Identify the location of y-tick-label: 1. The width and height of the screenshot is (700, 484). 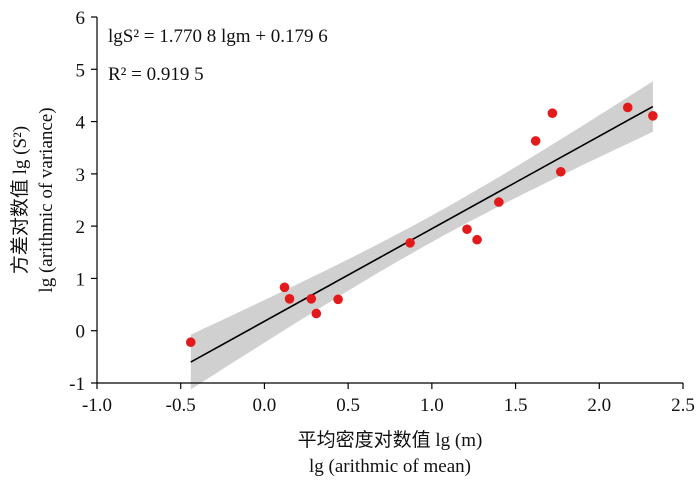
(81, 279).